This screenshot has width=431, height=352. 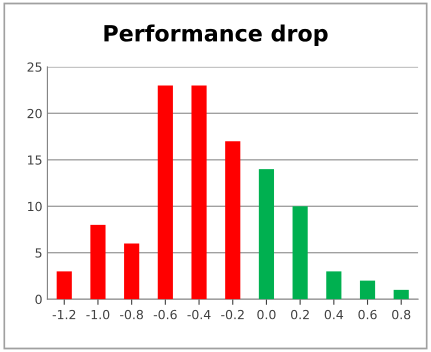 What do you see at coordinates (35, 113) in the screenshot?
I see `y-tick-label: 20` at bounding box center [35, 113].